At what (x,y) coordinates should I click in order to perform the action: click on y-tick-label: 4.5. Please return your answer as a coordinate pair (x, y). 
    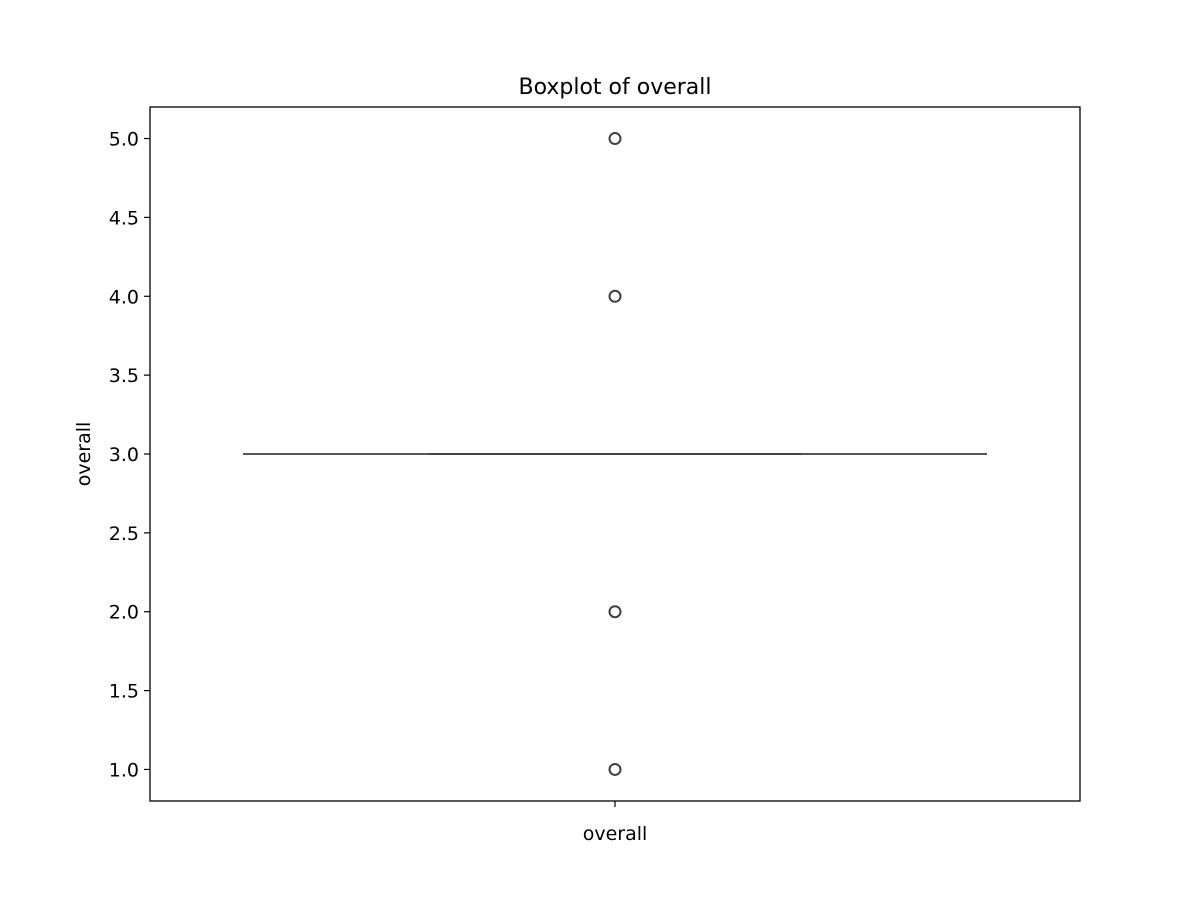
    Looking at the image, I should click on (124, 218).